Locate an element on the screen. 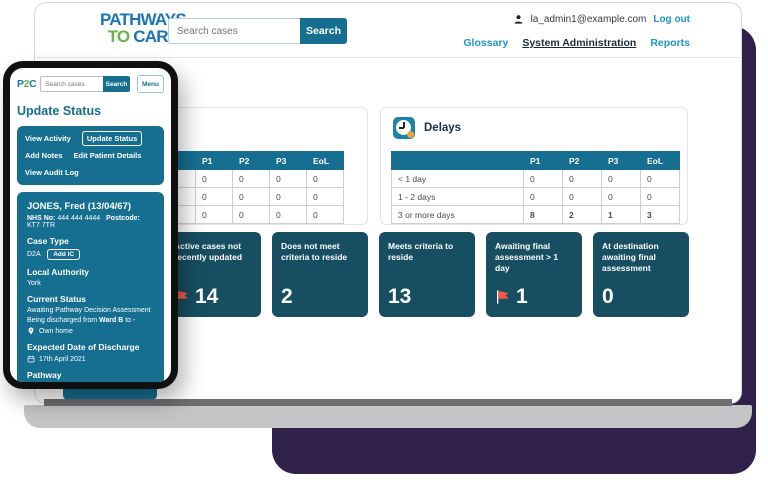 The height and width of the screenshot is (480, 768). discharge-line: Being discharged from Ward B to - is located at coordinates (81, 320).